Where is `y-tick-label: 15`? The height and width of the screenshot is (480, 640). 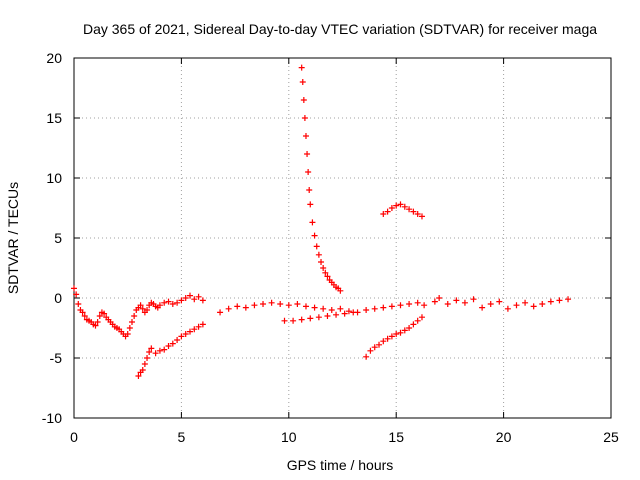
y-tick-label: 15 is located at coordinates (54, 118).